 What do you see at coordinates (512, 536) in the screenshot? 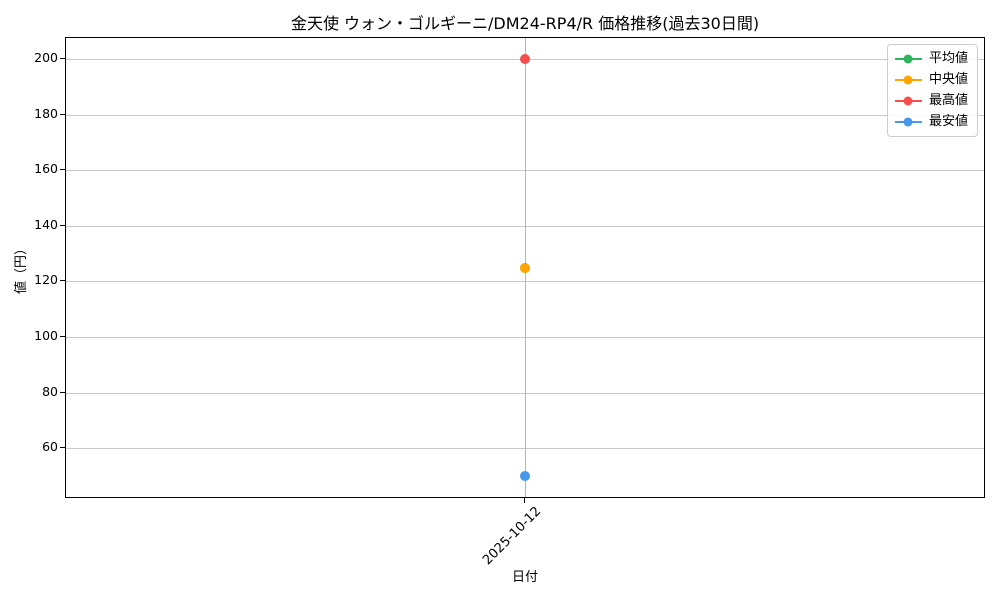
I see `x-tick-label: 2025-10-12` at bounding box center [512, 536].